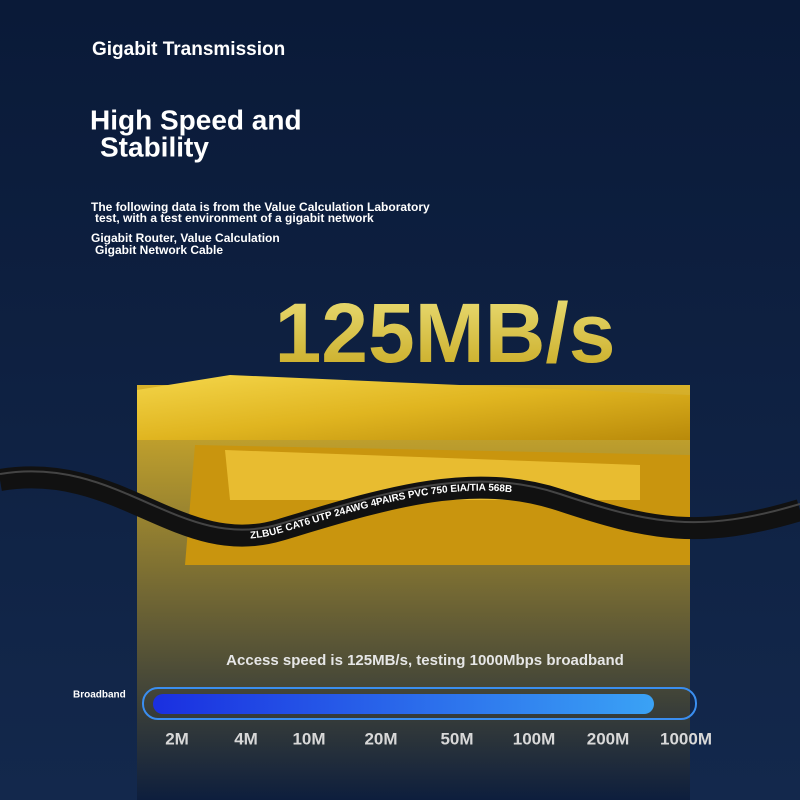  Describe the element at coordinates (445, 333) in the screenshot. I see `speed: 125MB/s` at that location.